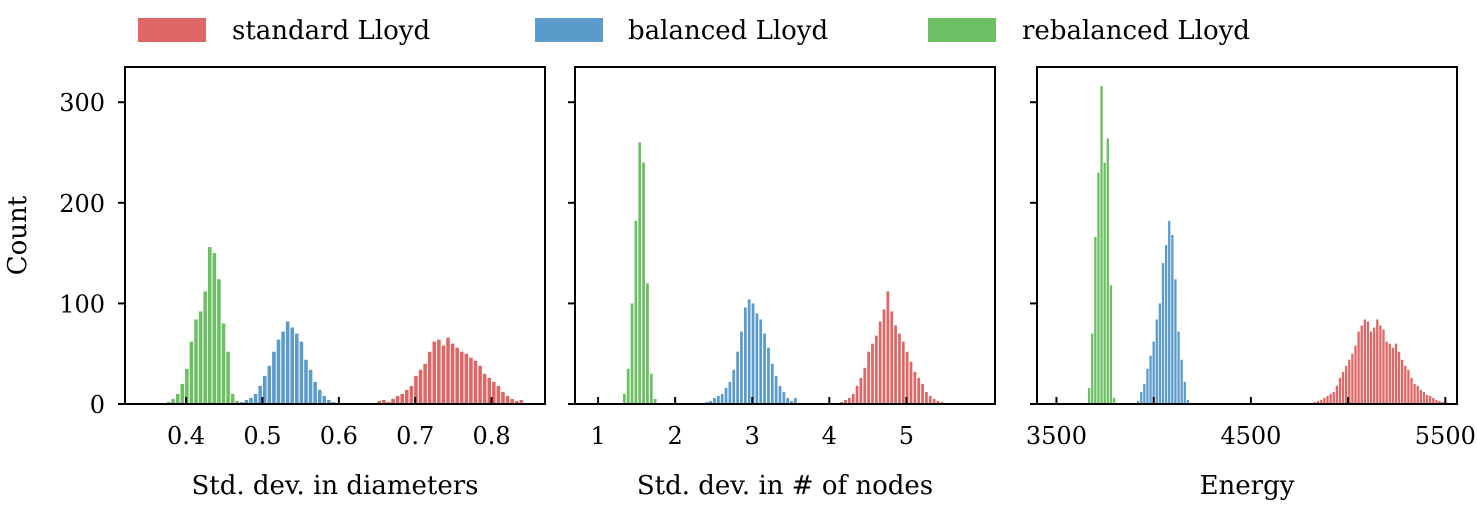 The width and height of the screenshot is (1477, 505). Describe the element at coordinates (97, 405) in the screenshot. I see `y-tick-label: 0` at that location.